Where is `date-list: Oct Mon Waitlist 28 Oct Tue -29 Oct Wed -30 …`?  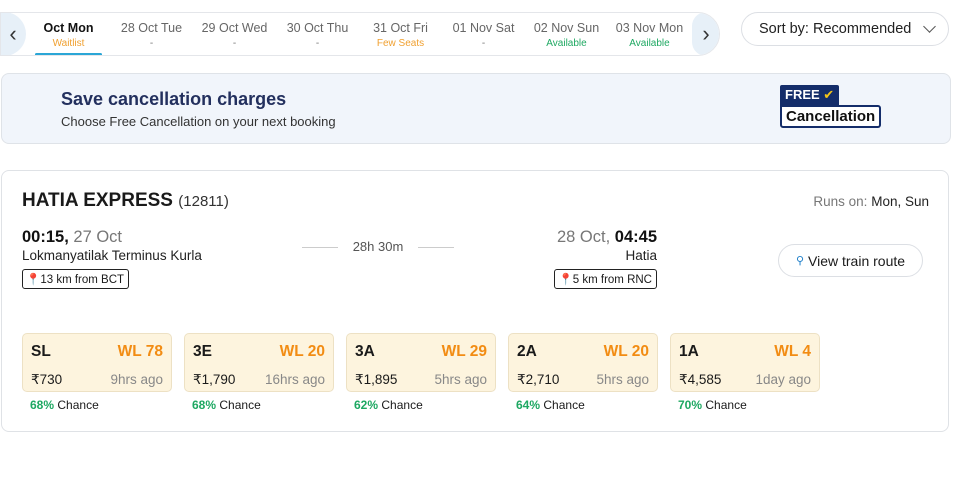 date-list: Oct Mon Waitlist 28 Oct Tue -29 Oct Wed -30 … is located at coordinates (360, 34).